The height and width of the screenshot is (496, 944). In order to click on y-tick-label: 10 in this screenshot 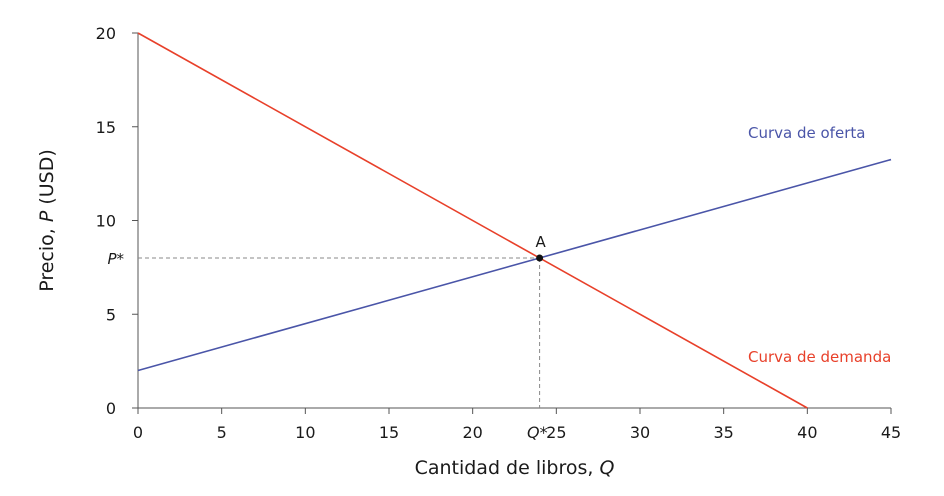, I will do `click(106, 221)`.